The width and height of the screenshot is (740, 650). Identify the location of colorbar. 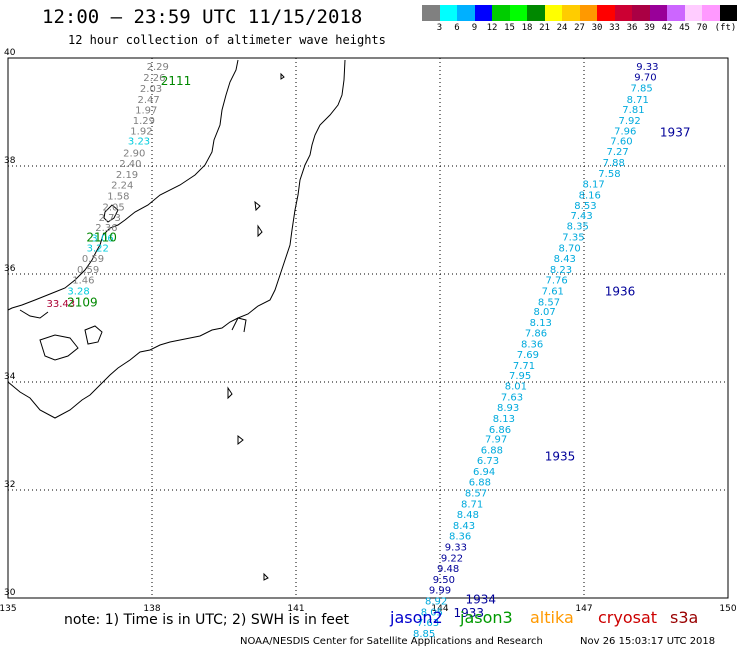
(579, 13).